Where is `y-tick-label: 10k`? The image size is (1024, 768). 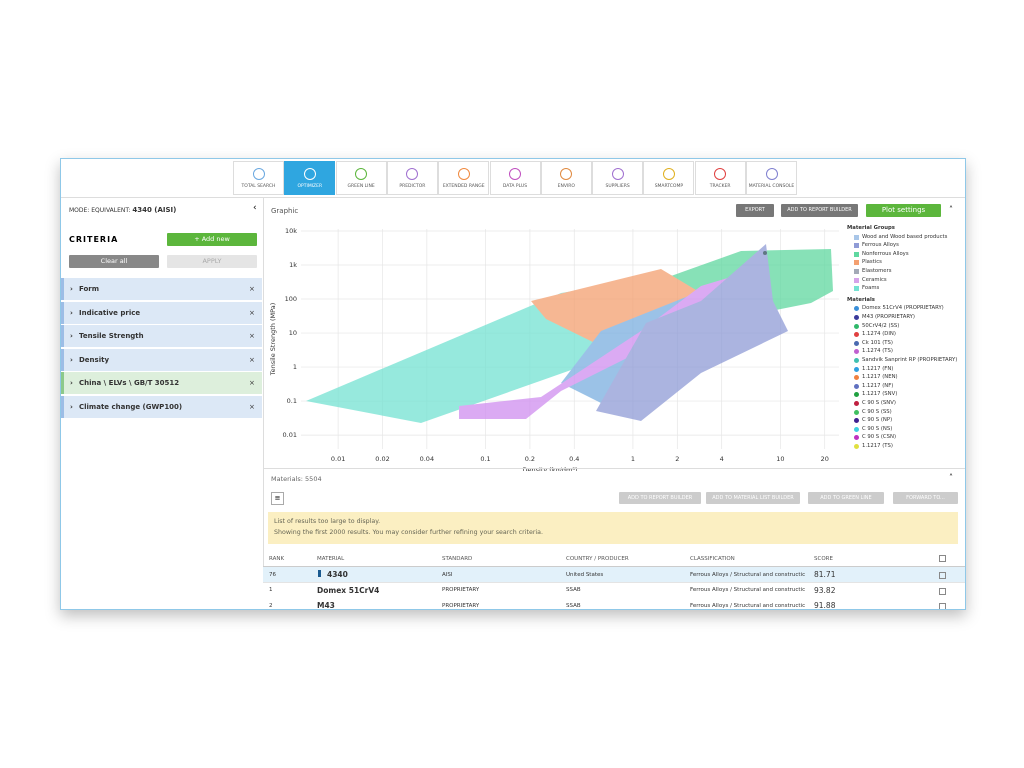 y-tick-label: 10k is located at coordinates (291, 231).